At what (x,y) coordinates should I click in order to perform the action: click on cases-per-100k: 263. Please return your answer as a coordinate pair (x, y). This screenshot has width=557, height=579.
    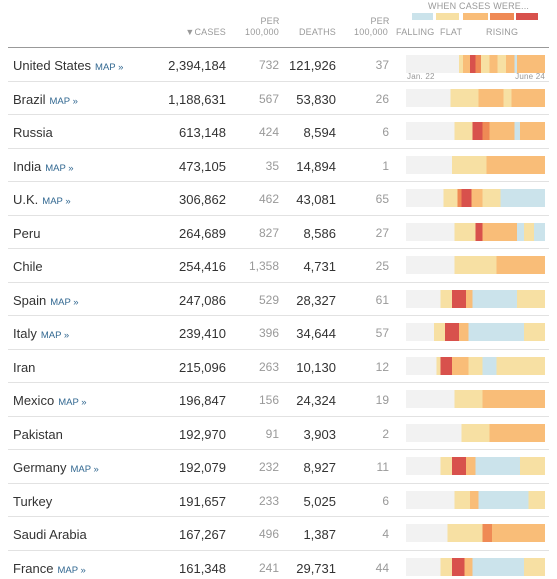
    Looking at the image, I should click on (268, 366).